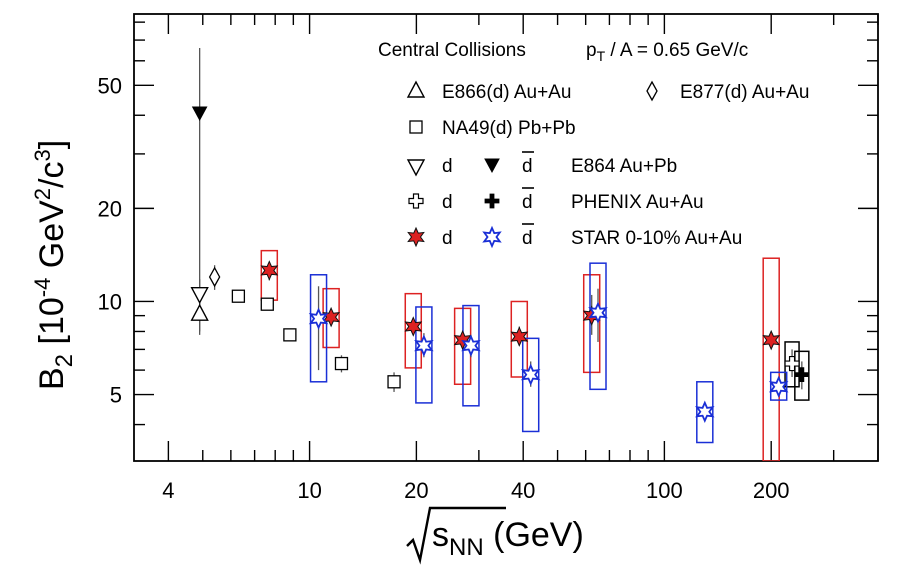  What do you see at coordinates (492, 201) in the screenshot?
I see `legend-symbol-phenix-dbar` at bounding box center [492, 201].